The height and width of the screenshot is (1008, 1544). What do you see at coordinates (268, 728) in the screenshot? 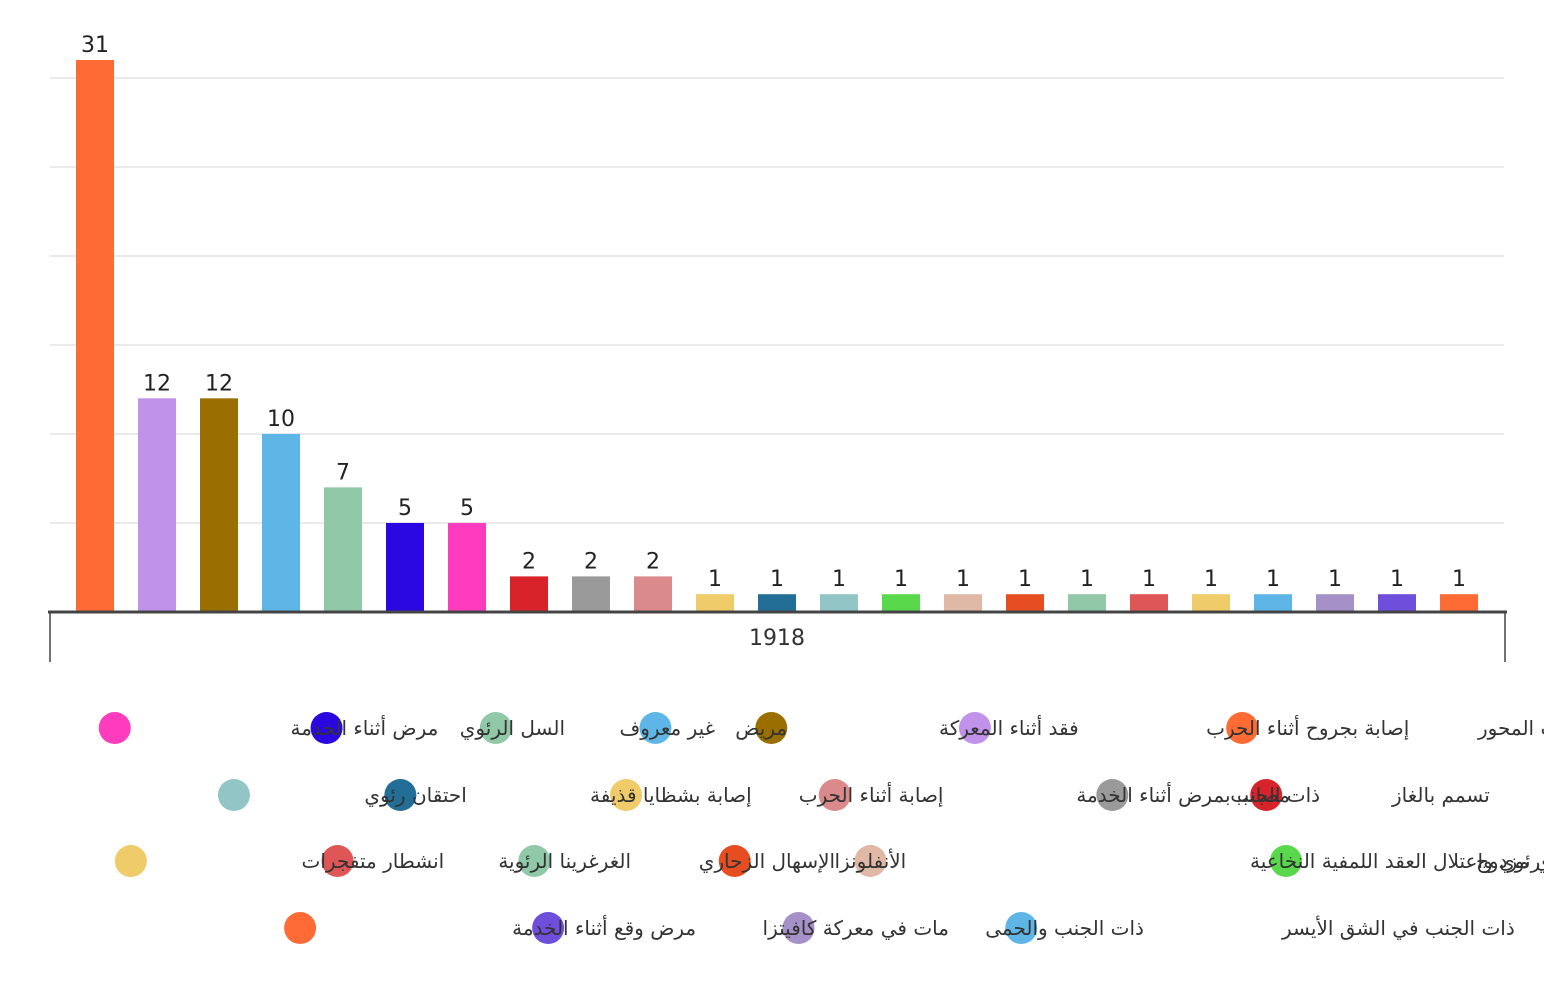
I see `legend-item: مرض أثناء الخدمة` at bounding box center [268, 728].